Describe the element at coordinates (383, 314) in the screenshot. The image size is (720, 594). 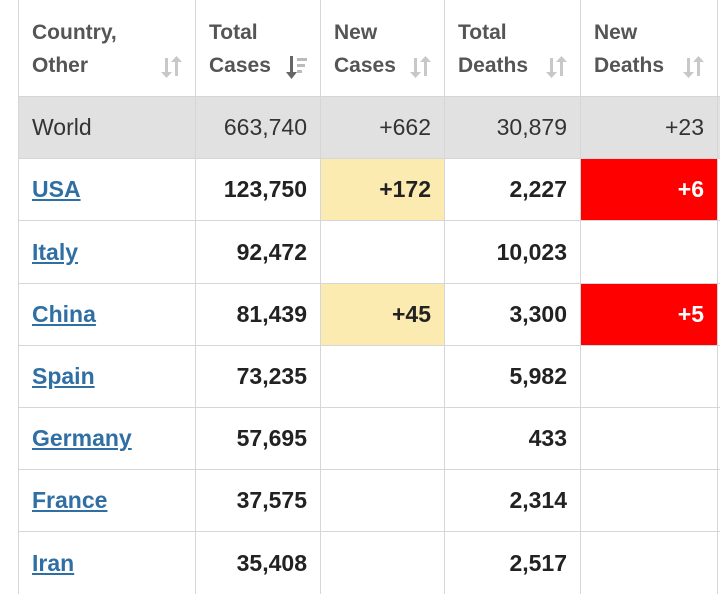
I see `new-cases: +45` at that location.